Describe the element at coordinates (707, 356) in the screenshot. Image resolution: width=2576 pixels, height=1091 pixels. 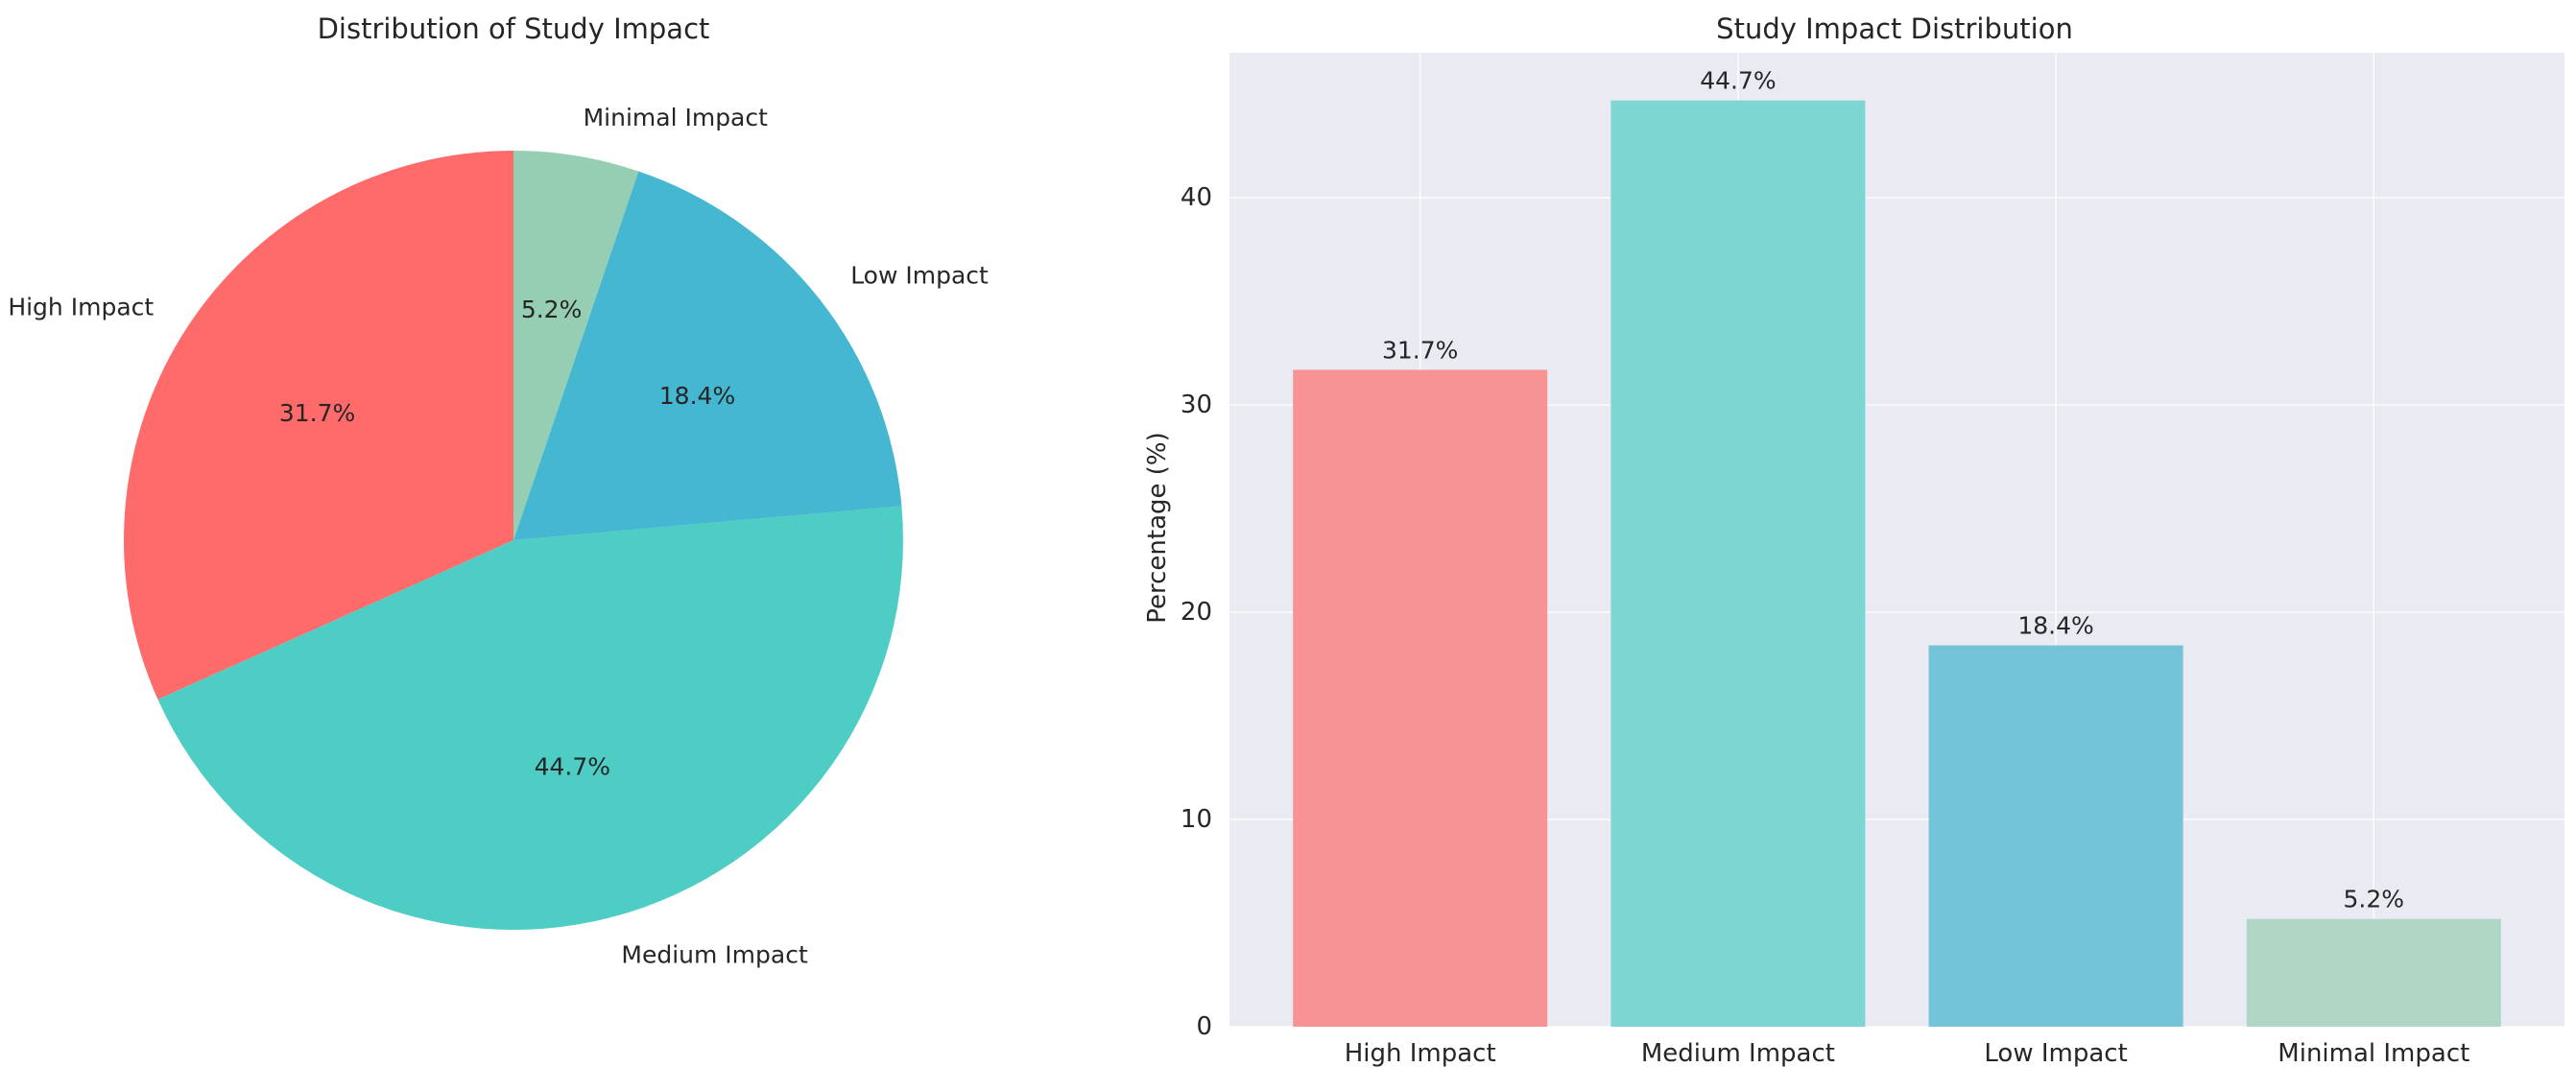
I see `pie-slice-low-impact` at that location.